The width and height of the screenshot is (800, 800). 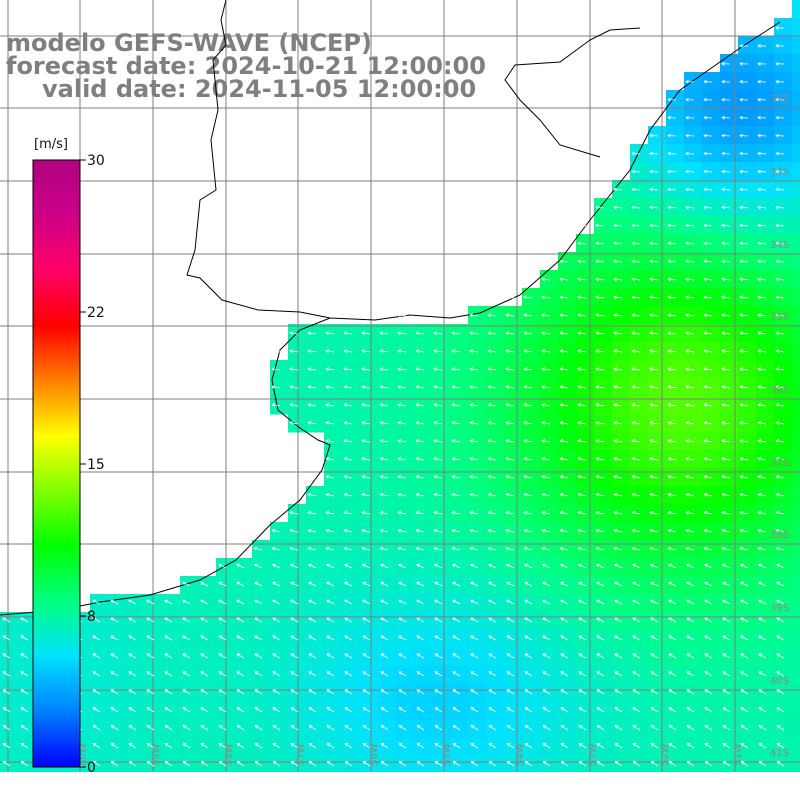 I want to click on lat-label: 33S, so click(x=779, y=172).